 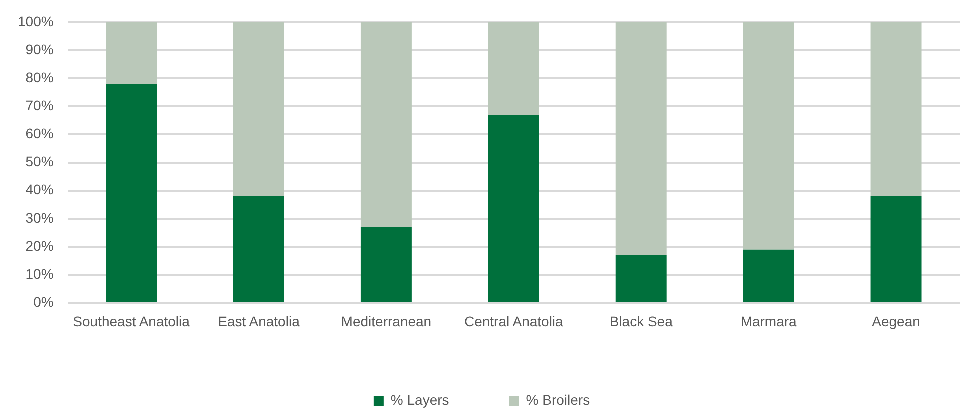 What do you see at coordinates (40, 77) in the screenshot?
I see `y-tick-label: 80%` at bounding box center [40, 77].